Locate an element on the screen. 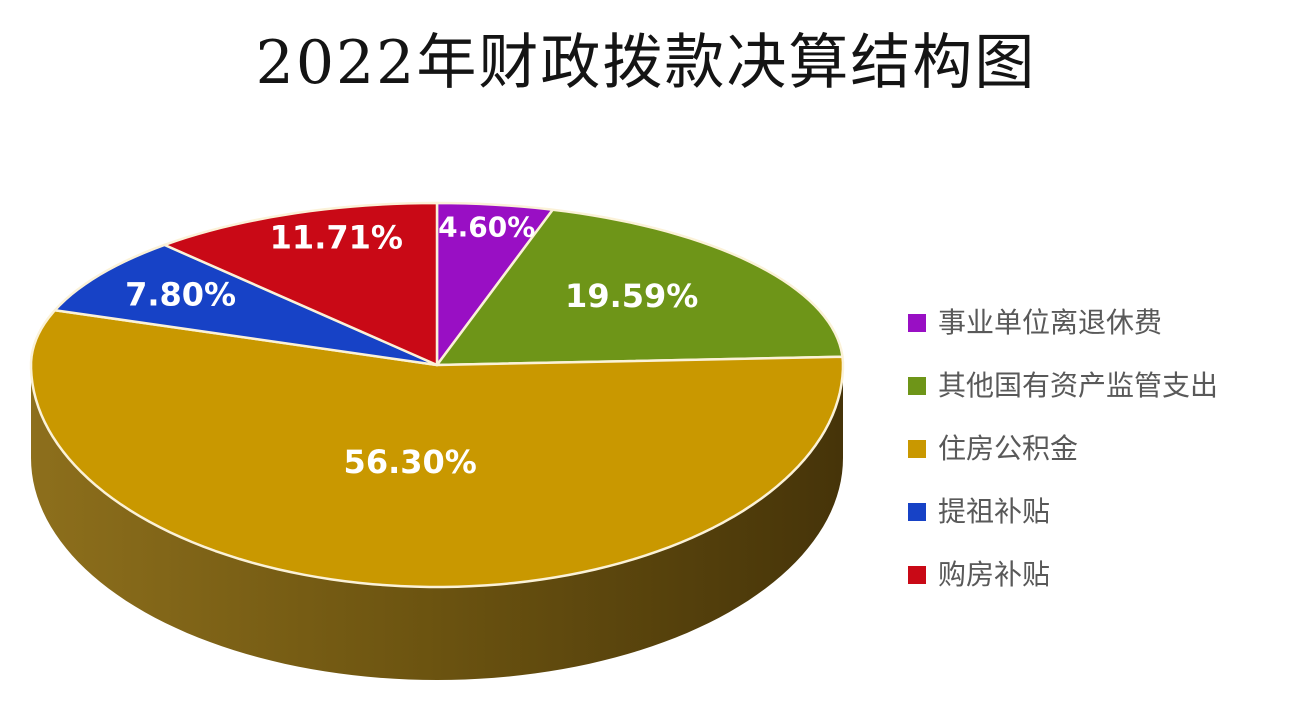  pie-slice-percent-label-1: 19.59% is located at coordinates (631, 296).